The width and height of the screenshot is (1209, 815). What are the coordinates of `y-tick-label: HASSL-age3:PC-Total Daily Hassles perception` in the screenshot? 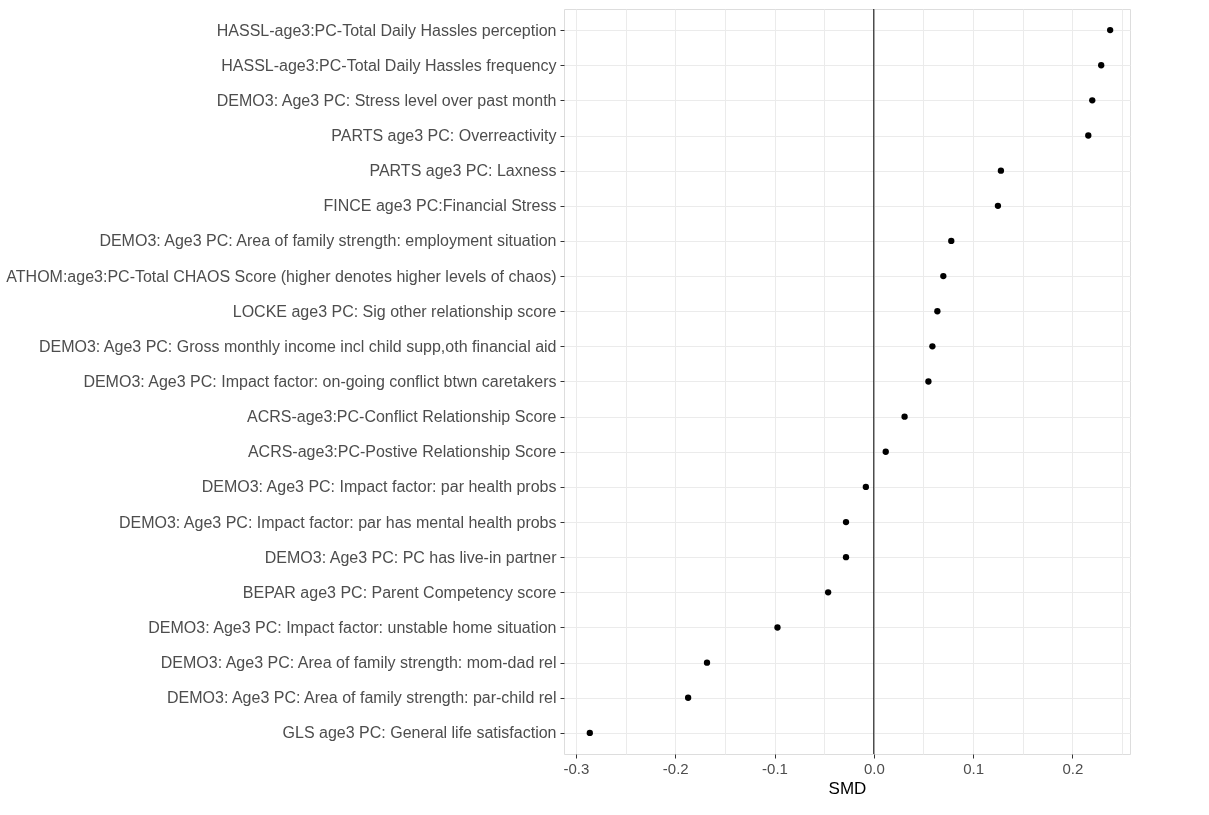 It's located at (386, 30).